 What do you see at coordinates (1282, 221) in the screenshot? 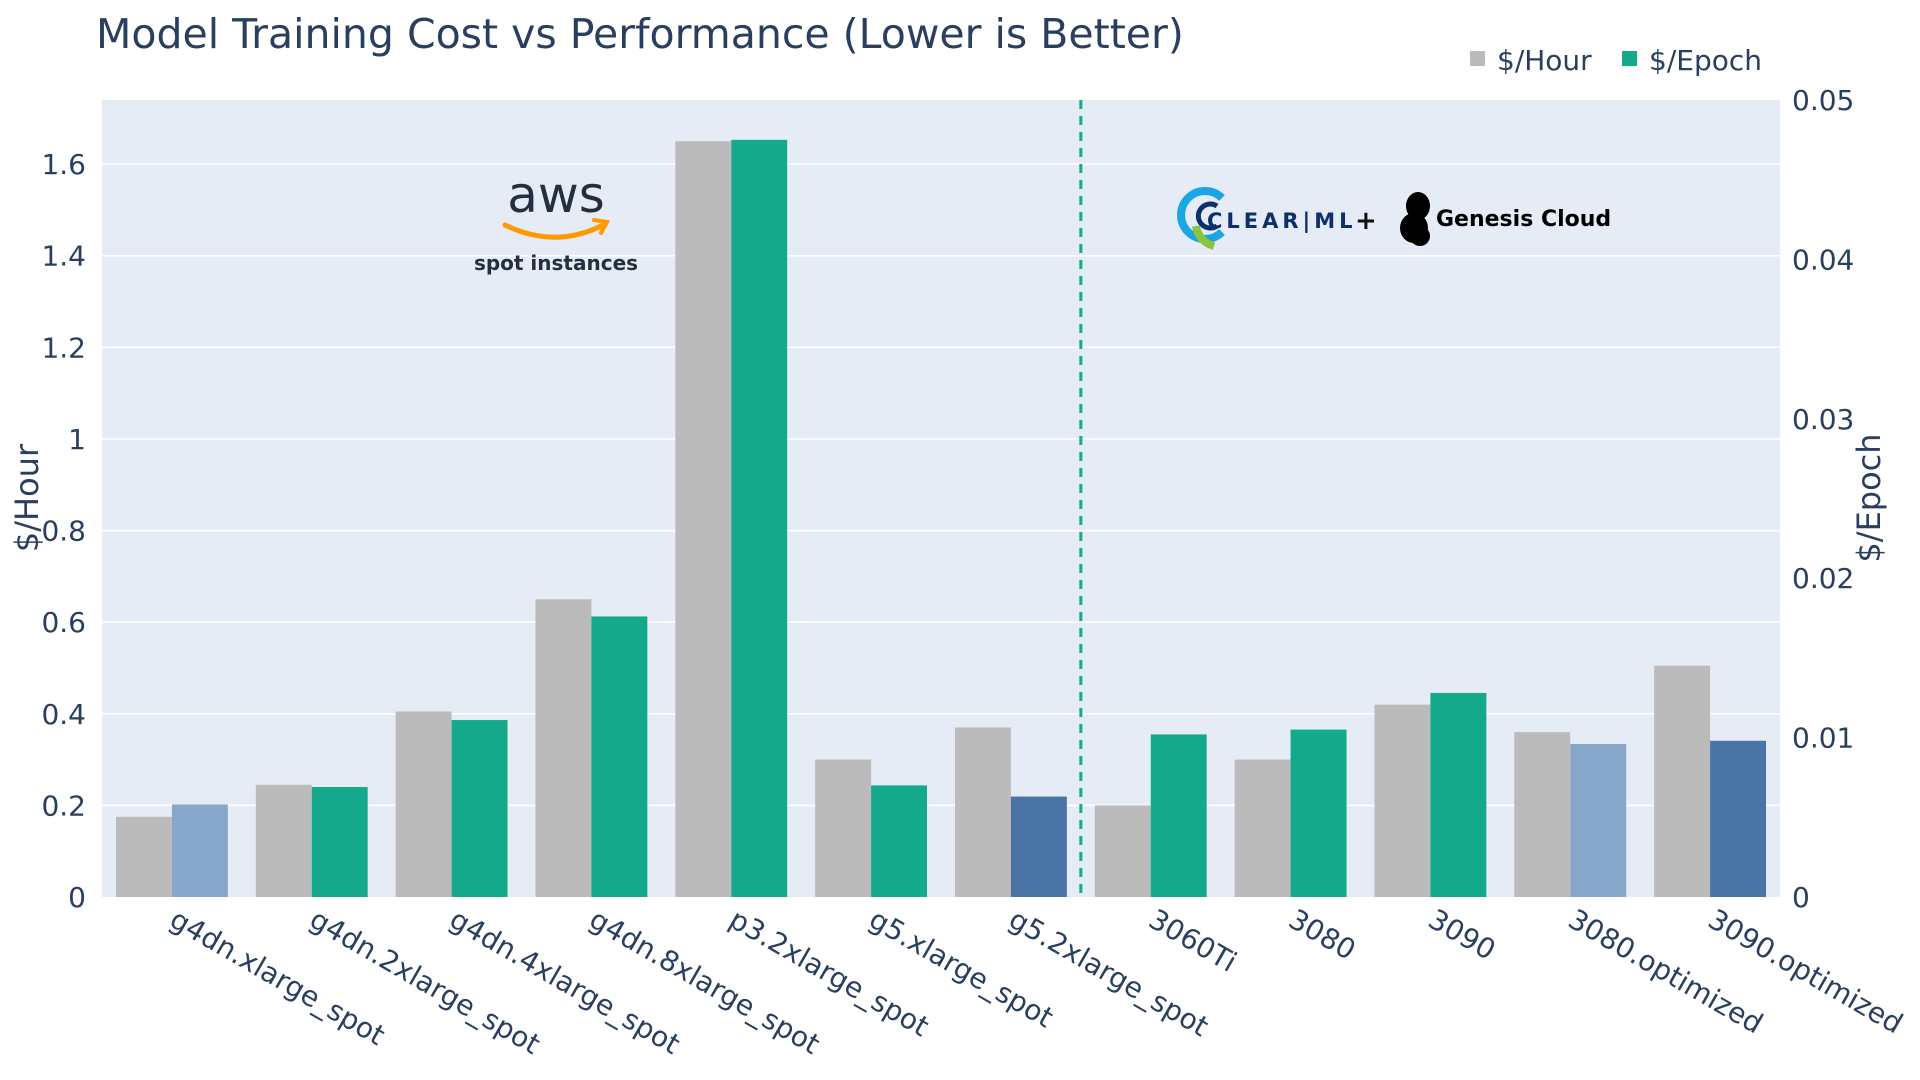
I see `clearml-logo-text: CLEAR|ML` at bounding box center [1282, 221].